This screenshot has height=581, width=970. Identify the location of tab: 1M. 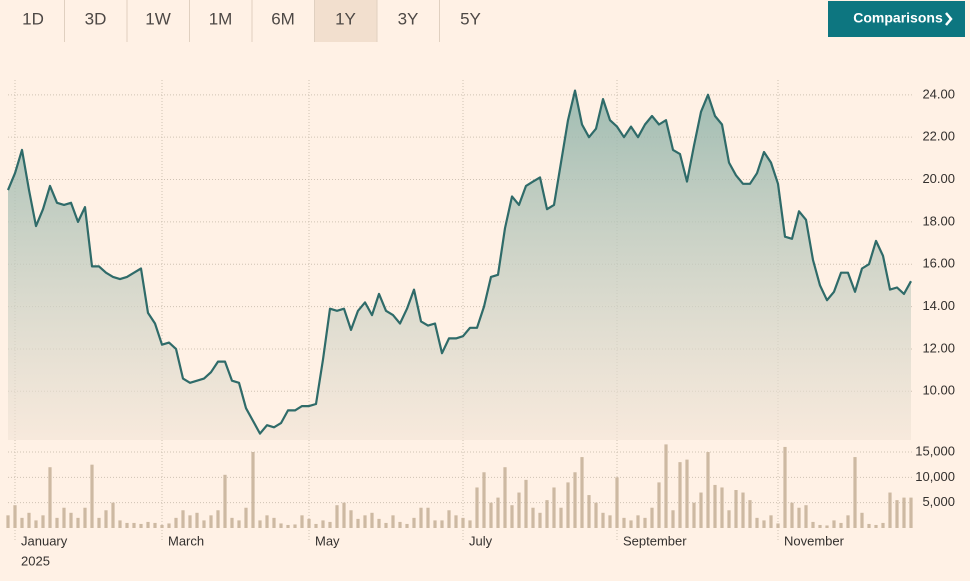
(221, 21).